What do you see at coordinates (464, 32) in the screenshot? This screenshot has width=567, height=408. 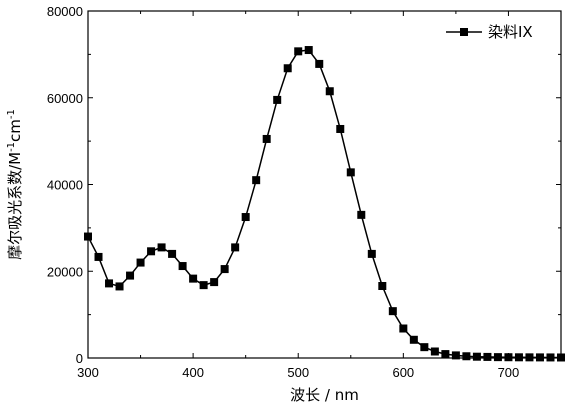 I see `legend-marker-swatch` at bounding box center [464, 32].